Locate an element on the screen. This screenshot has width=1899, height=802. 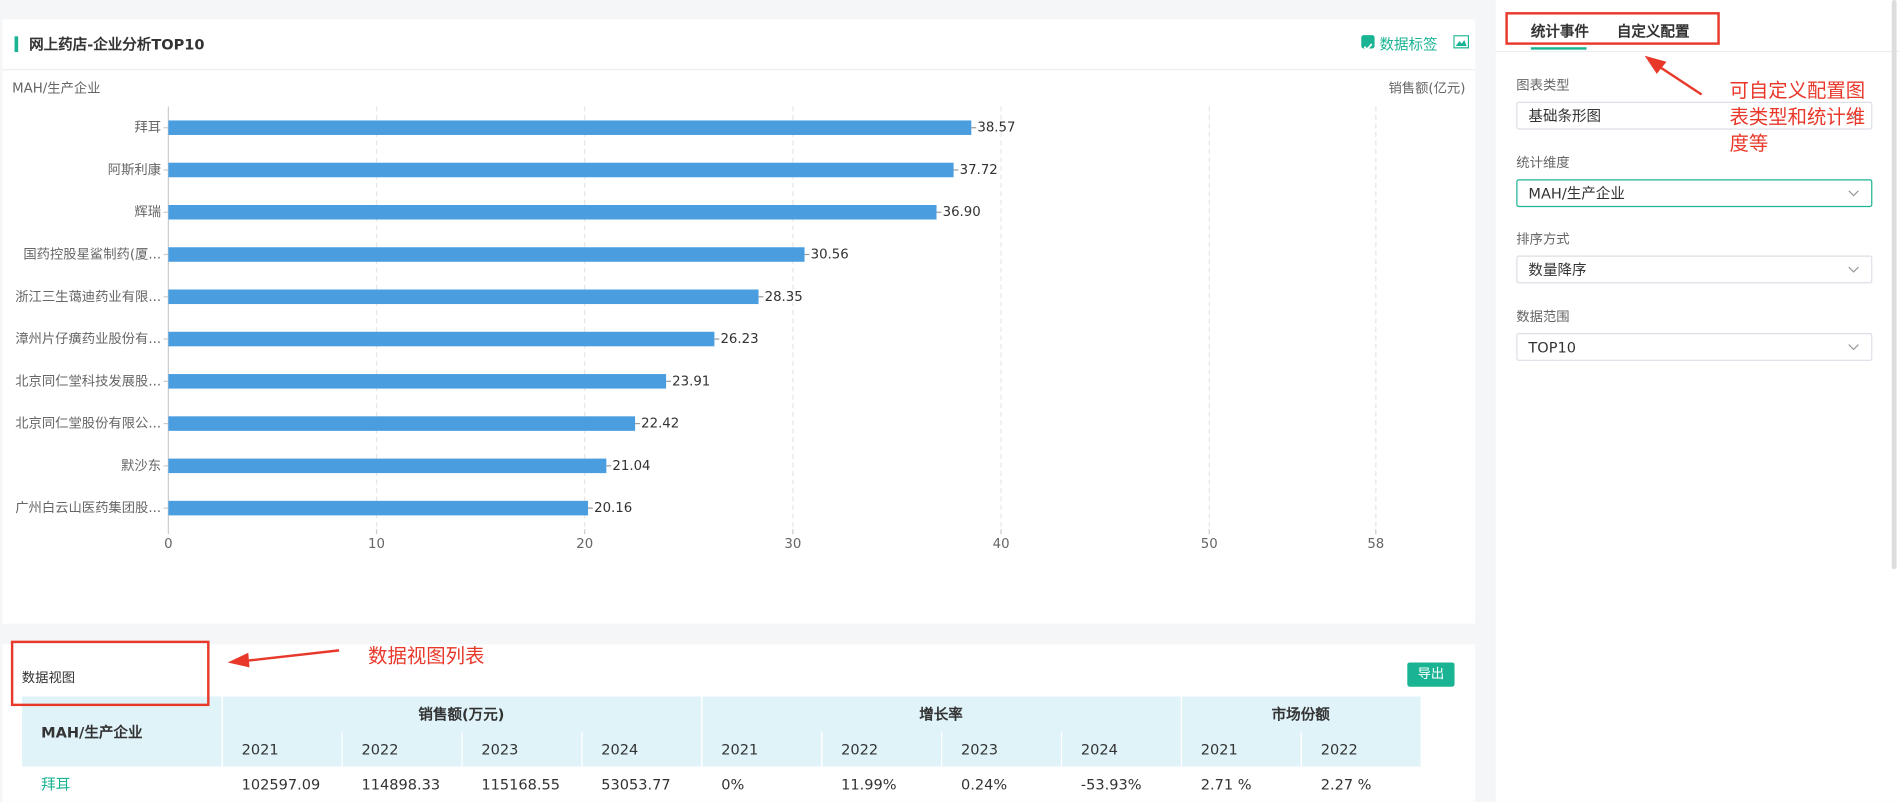
group-header: 销售额(万元) is located at coordinates (461, 714).